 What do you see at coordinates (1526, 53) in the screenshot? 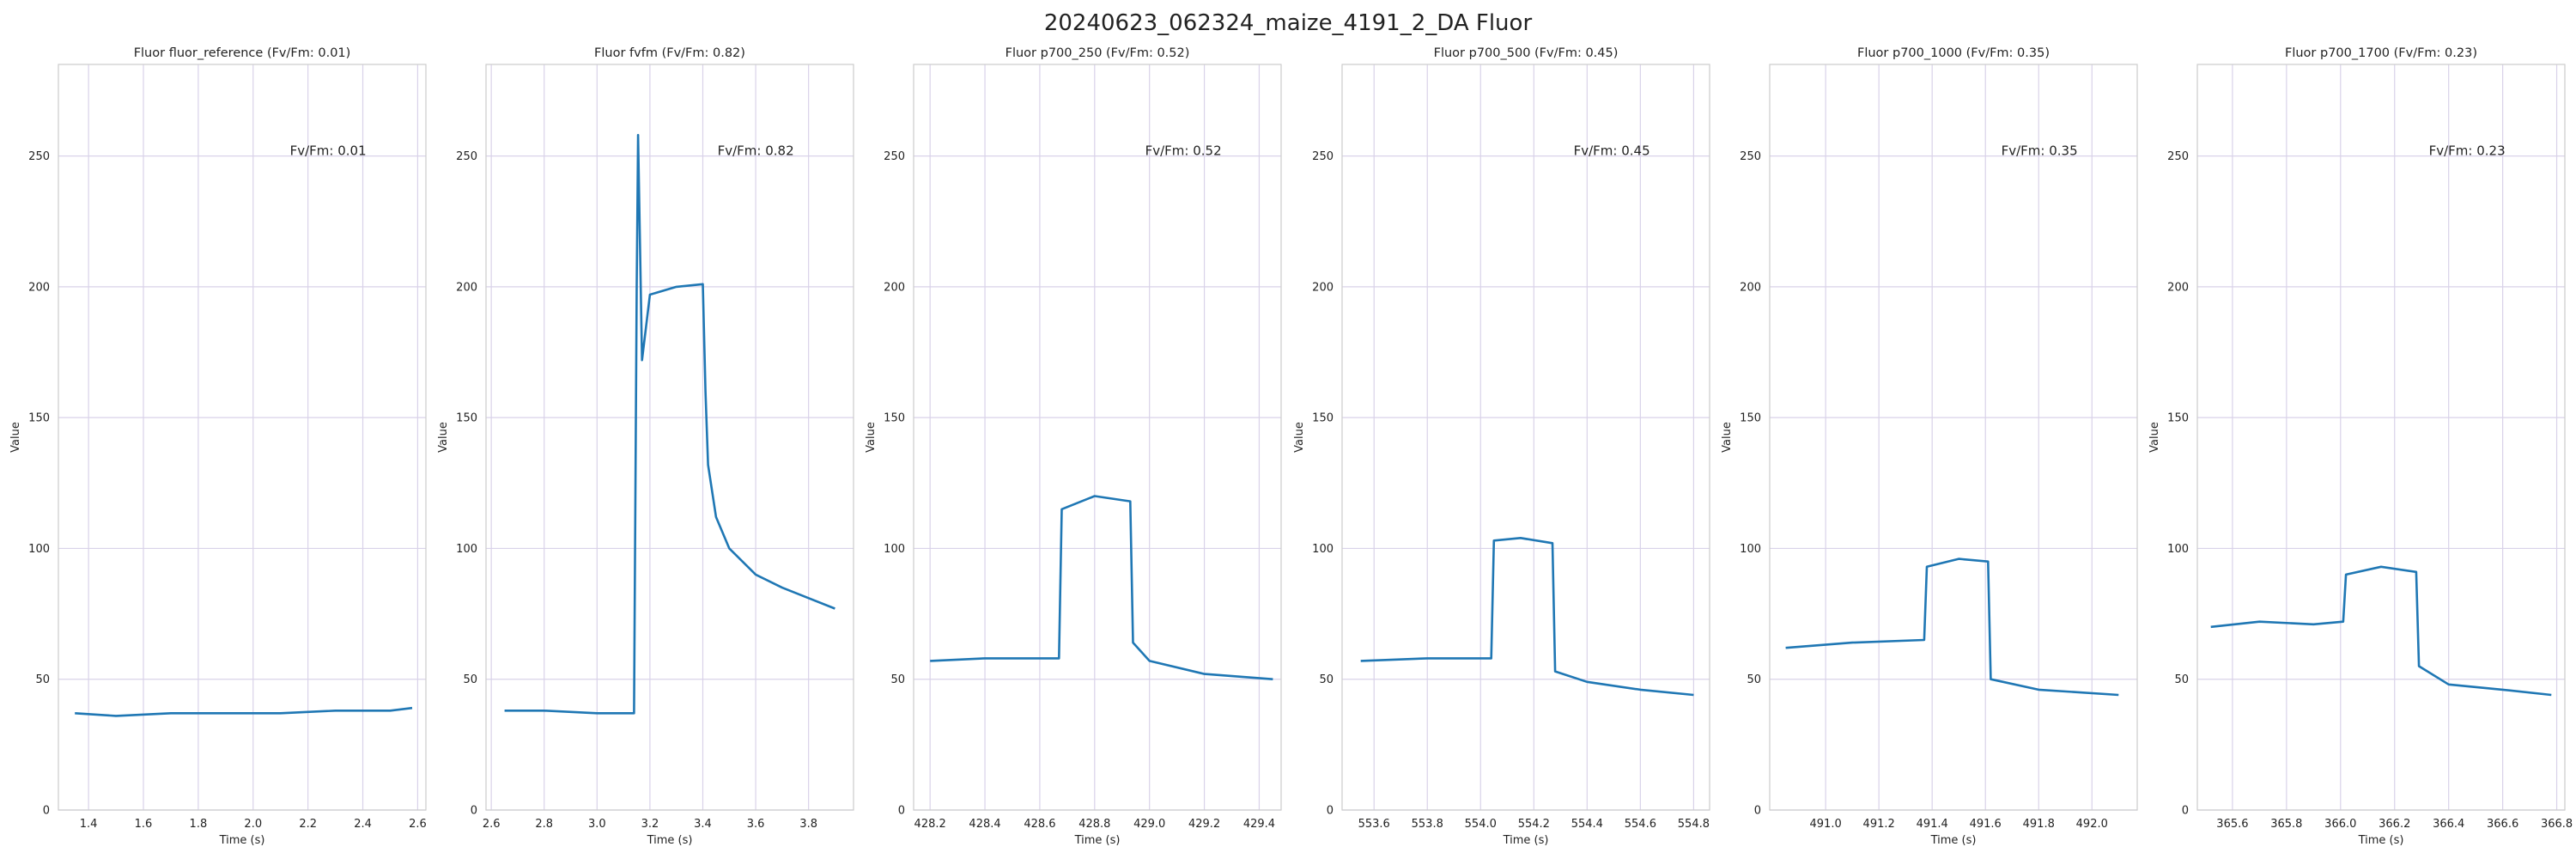
I see `subplot-title: Fluor p700_500 (Fv/Fm: 0.45)` at bounding box center [1526, 53].